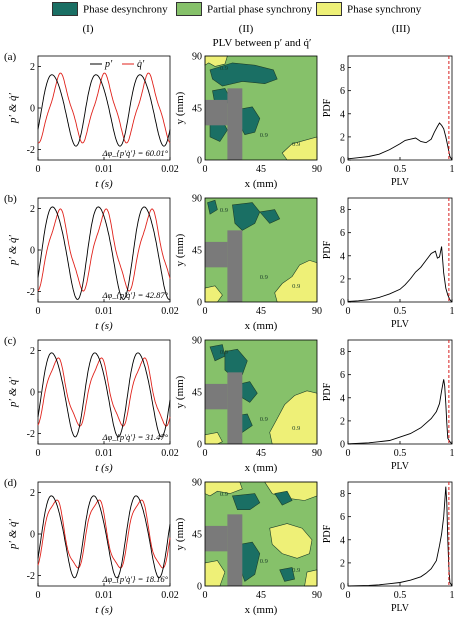  I want to click on map-y-tick-label: 90, so click(197, 483).